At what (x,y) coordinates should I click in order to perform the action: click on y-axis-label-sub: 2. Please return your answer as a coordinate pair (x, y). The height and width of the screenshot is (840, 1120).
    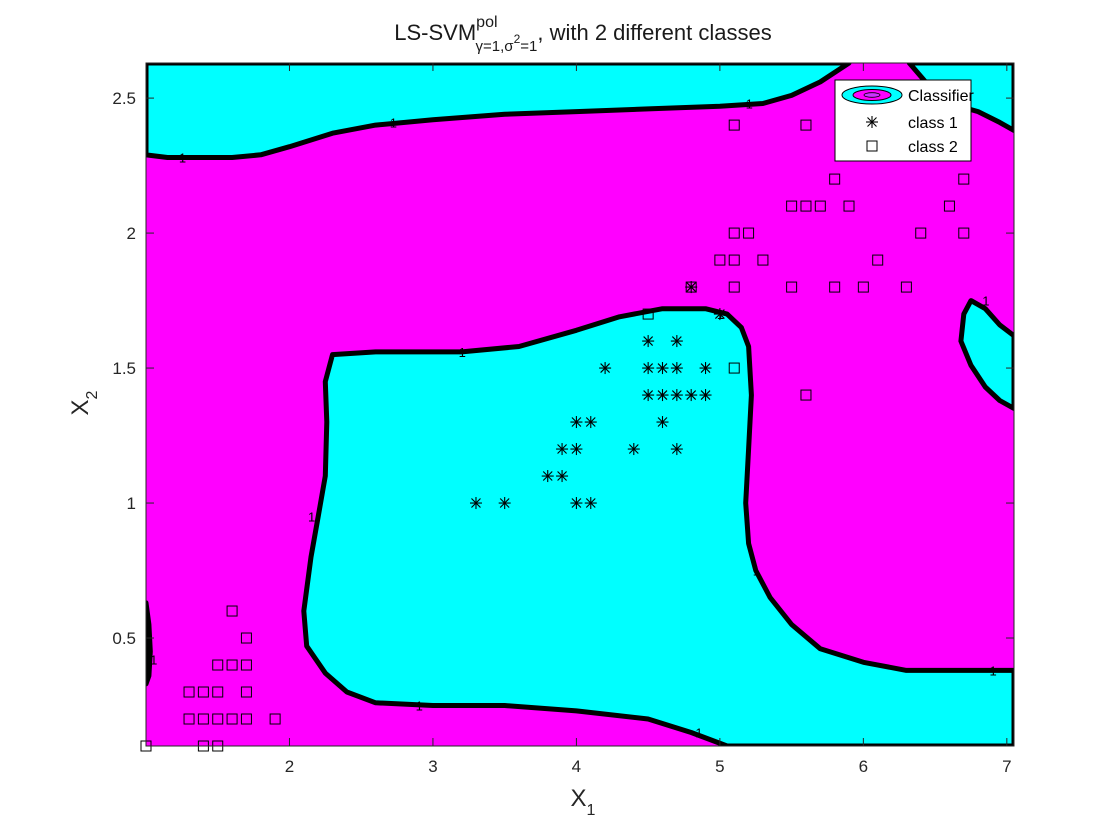
    Looking at the image, I should click on (92, 394).